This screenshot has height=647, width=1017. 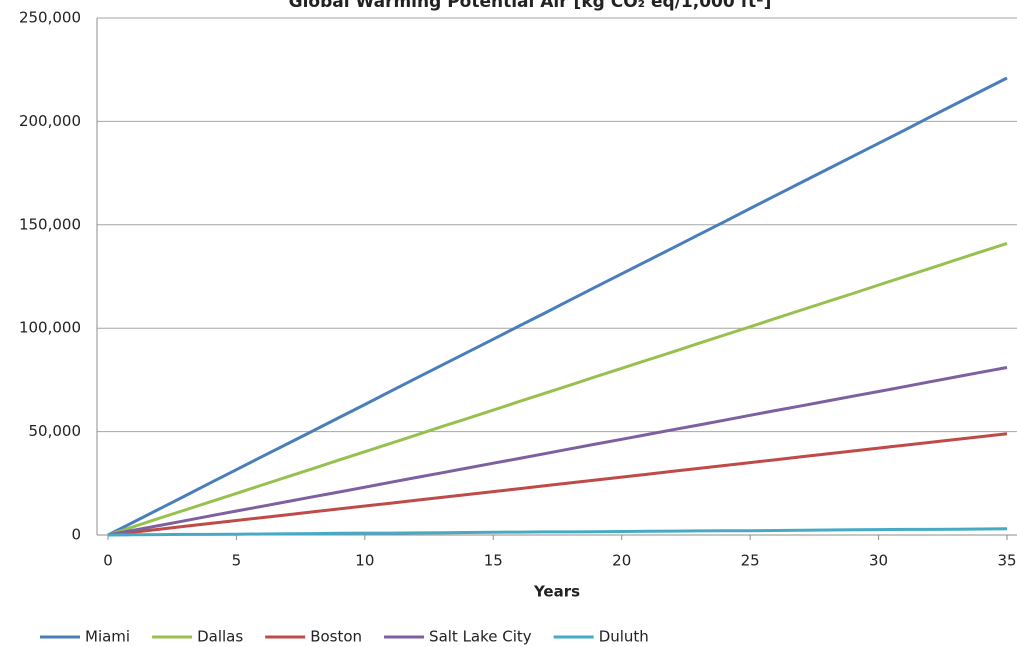 I want to click on x-tick-label: 5, so click(x=237, y=561).